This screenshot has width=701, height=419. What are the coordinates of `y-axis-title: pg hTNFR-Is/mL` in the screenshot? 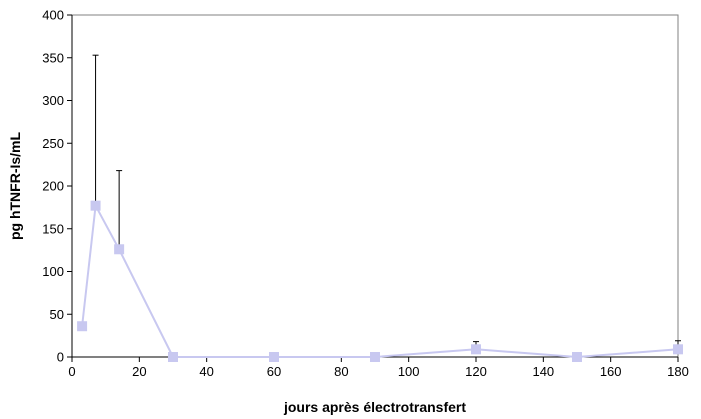 It's located at (15, 186).